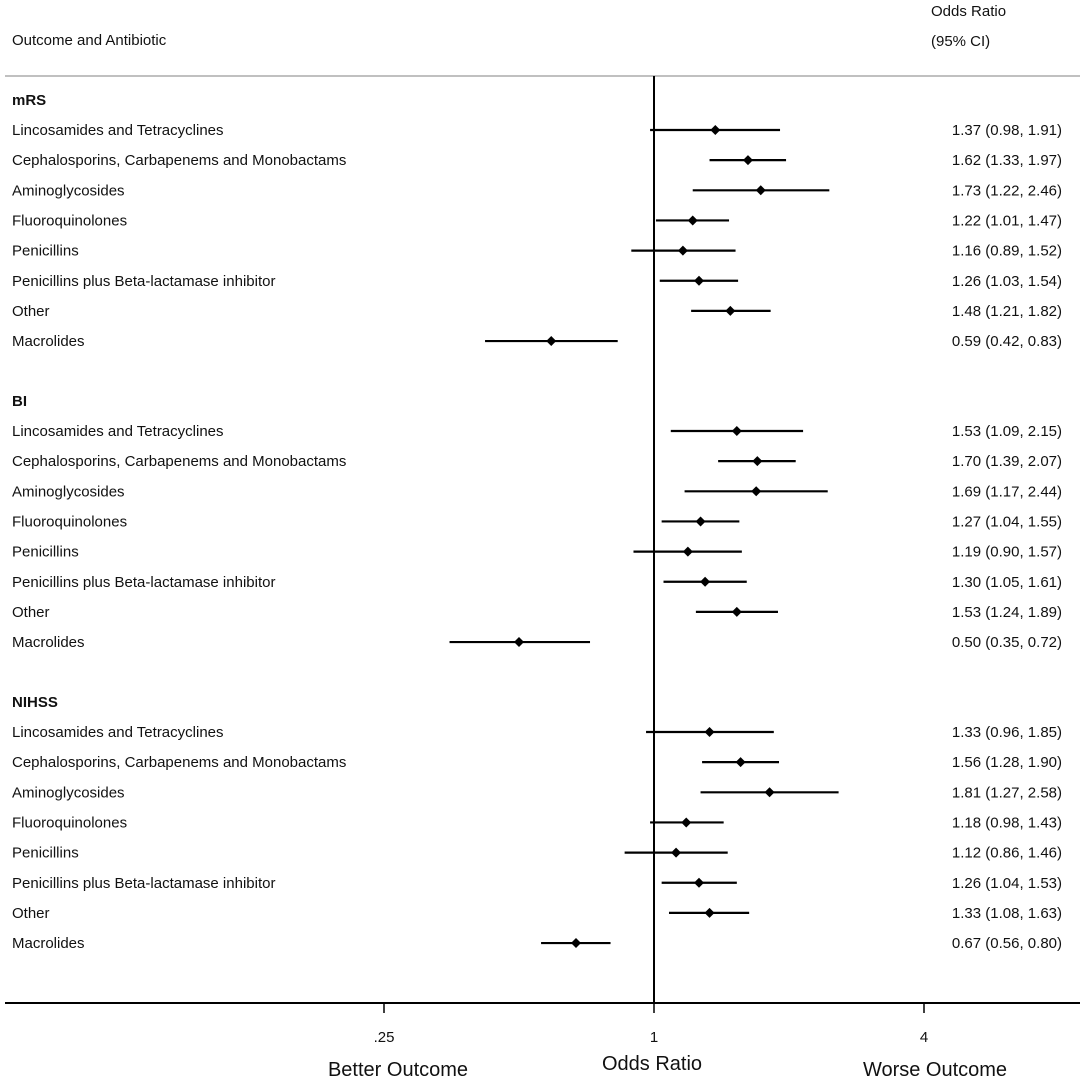 This screenshot has width=1084, height=1082. I want to click on row-value-nihss-1: 1.56 (1.28, 1.90), so click(1007, 762).